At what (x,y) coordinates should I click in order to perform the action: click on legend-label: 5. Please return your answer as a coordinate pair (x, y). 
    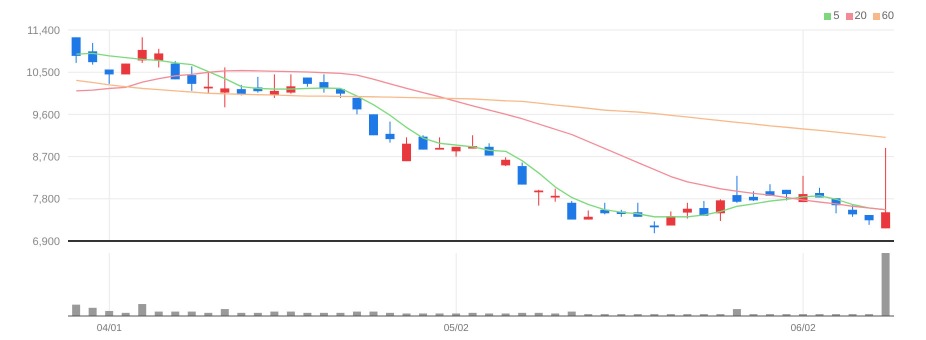
    Looking at the image, I should click on (836, 16).